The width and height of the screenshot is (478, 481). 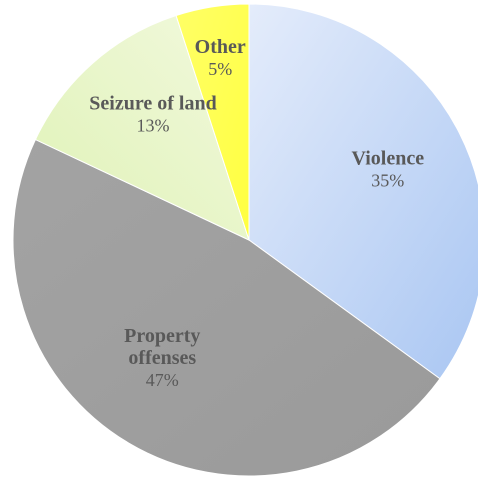 What do you see at coordinates (220, 69) in the screenshot?
I see `slice-percent-other: 5%` at bounding box center [220, 69].